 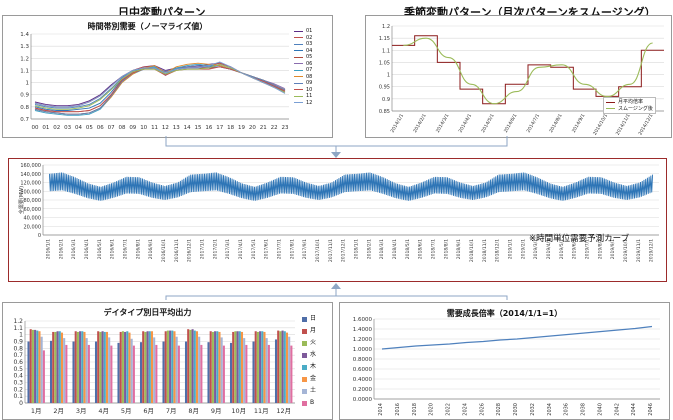 I want to click on x-tick-label: 2016/1/1, so click(x=48, y=249).